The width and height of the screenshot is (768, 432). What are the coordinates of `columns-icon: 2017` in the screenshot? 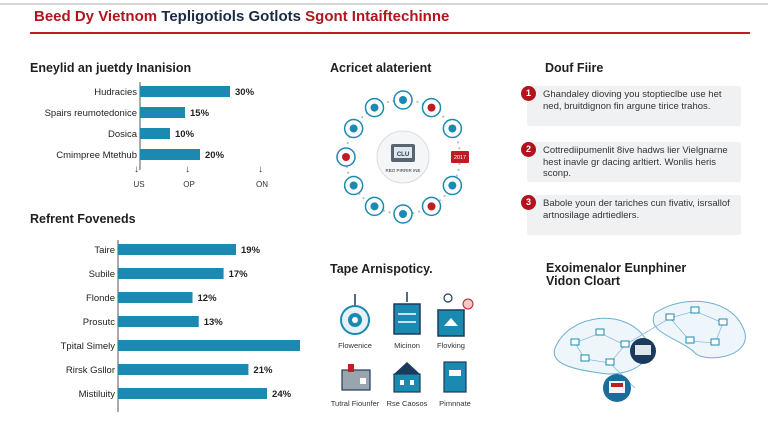 It's located at (460, 157).